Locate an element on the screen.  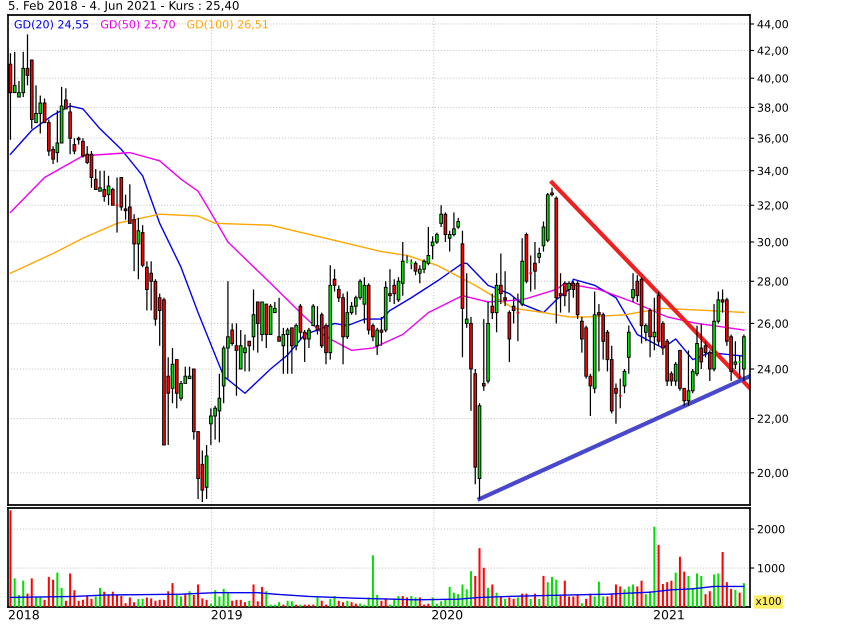
x-tick-label: 2019 is located at coordinates (227, 615).